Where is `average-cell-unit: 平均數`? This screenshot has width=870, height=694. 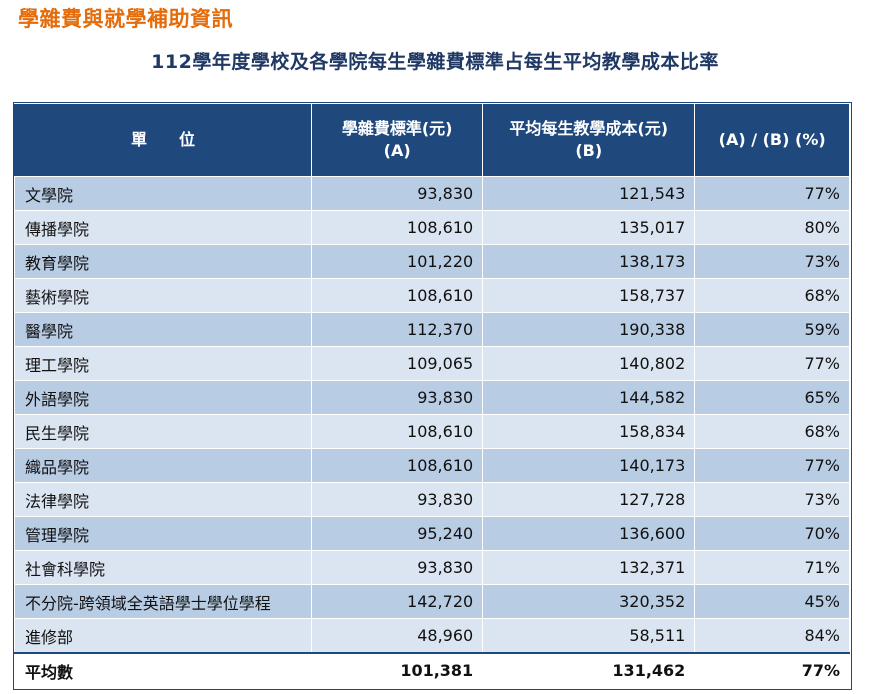
average-cell-unit: 平均數 is located at coordinates (163, 670).